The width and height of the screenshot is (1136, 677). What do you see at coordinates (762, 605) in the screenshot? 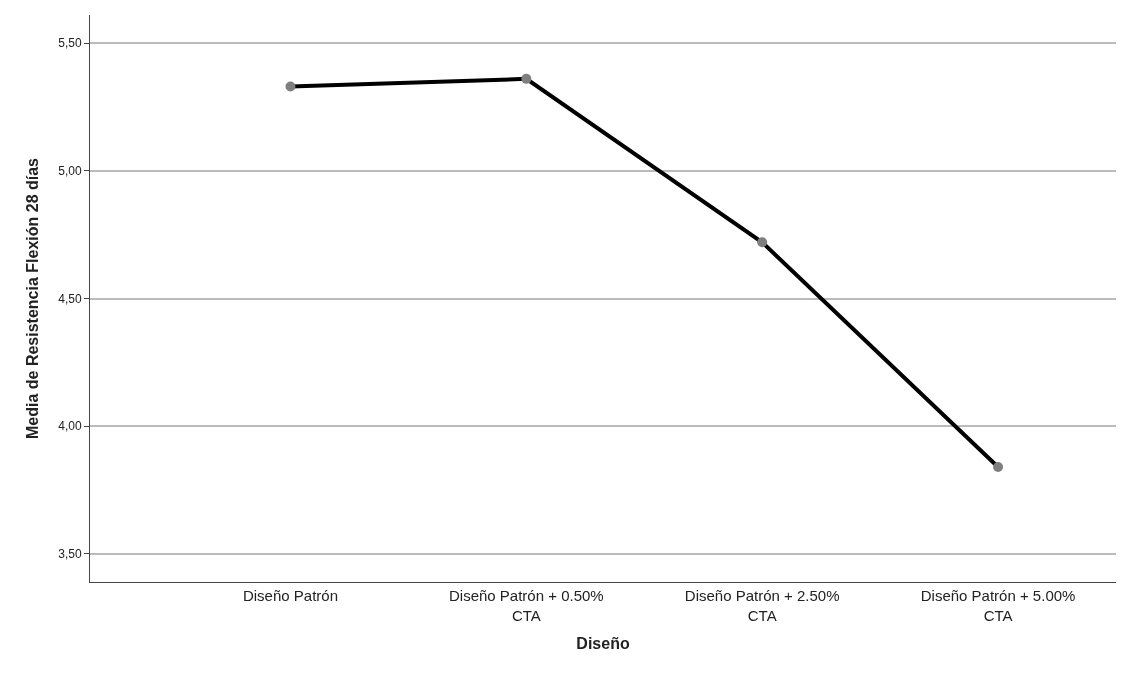
I see `x-tick-label: Diseño Patrón + 2.50% CTA` at bounding box center [762, 605].